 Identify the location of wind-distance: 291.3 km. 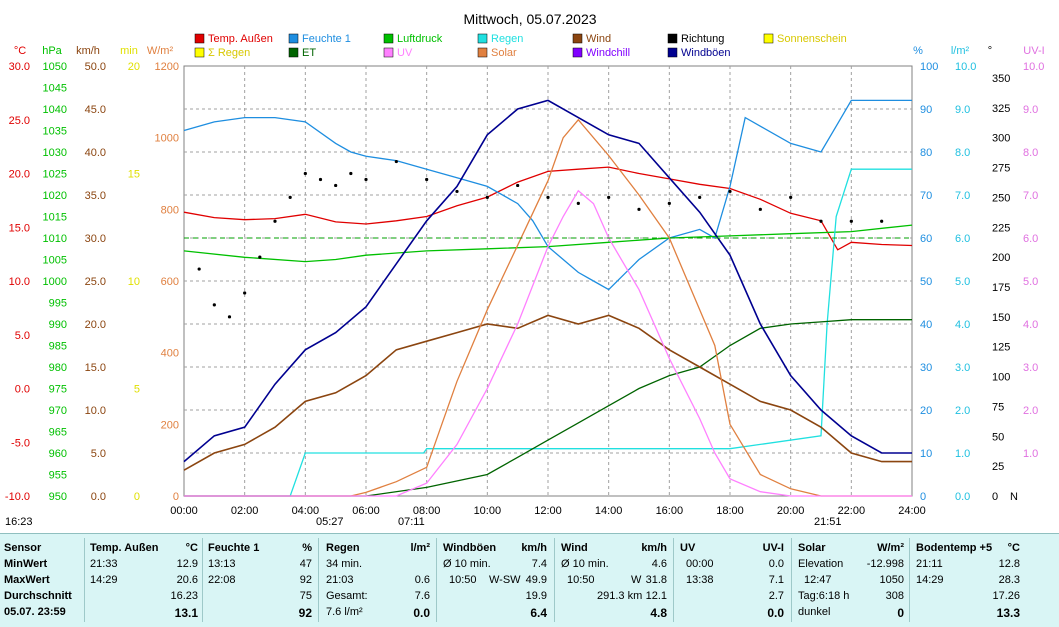
(620, 596).